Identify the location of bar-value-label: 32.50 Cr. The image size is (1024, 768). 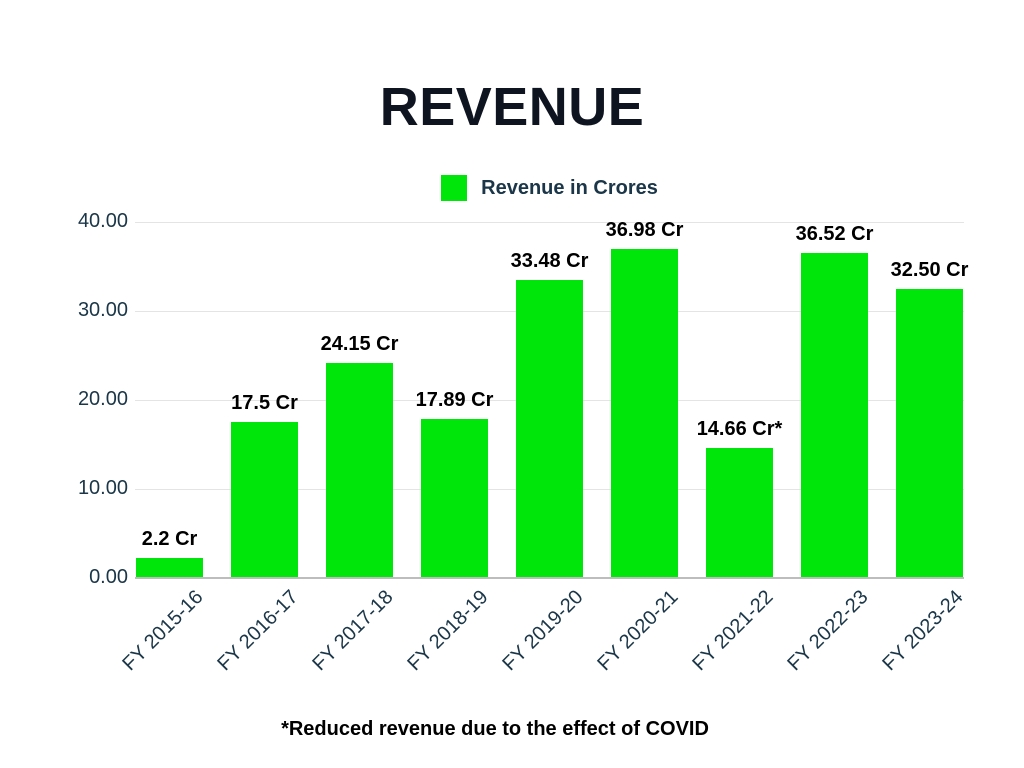
(929, 269).